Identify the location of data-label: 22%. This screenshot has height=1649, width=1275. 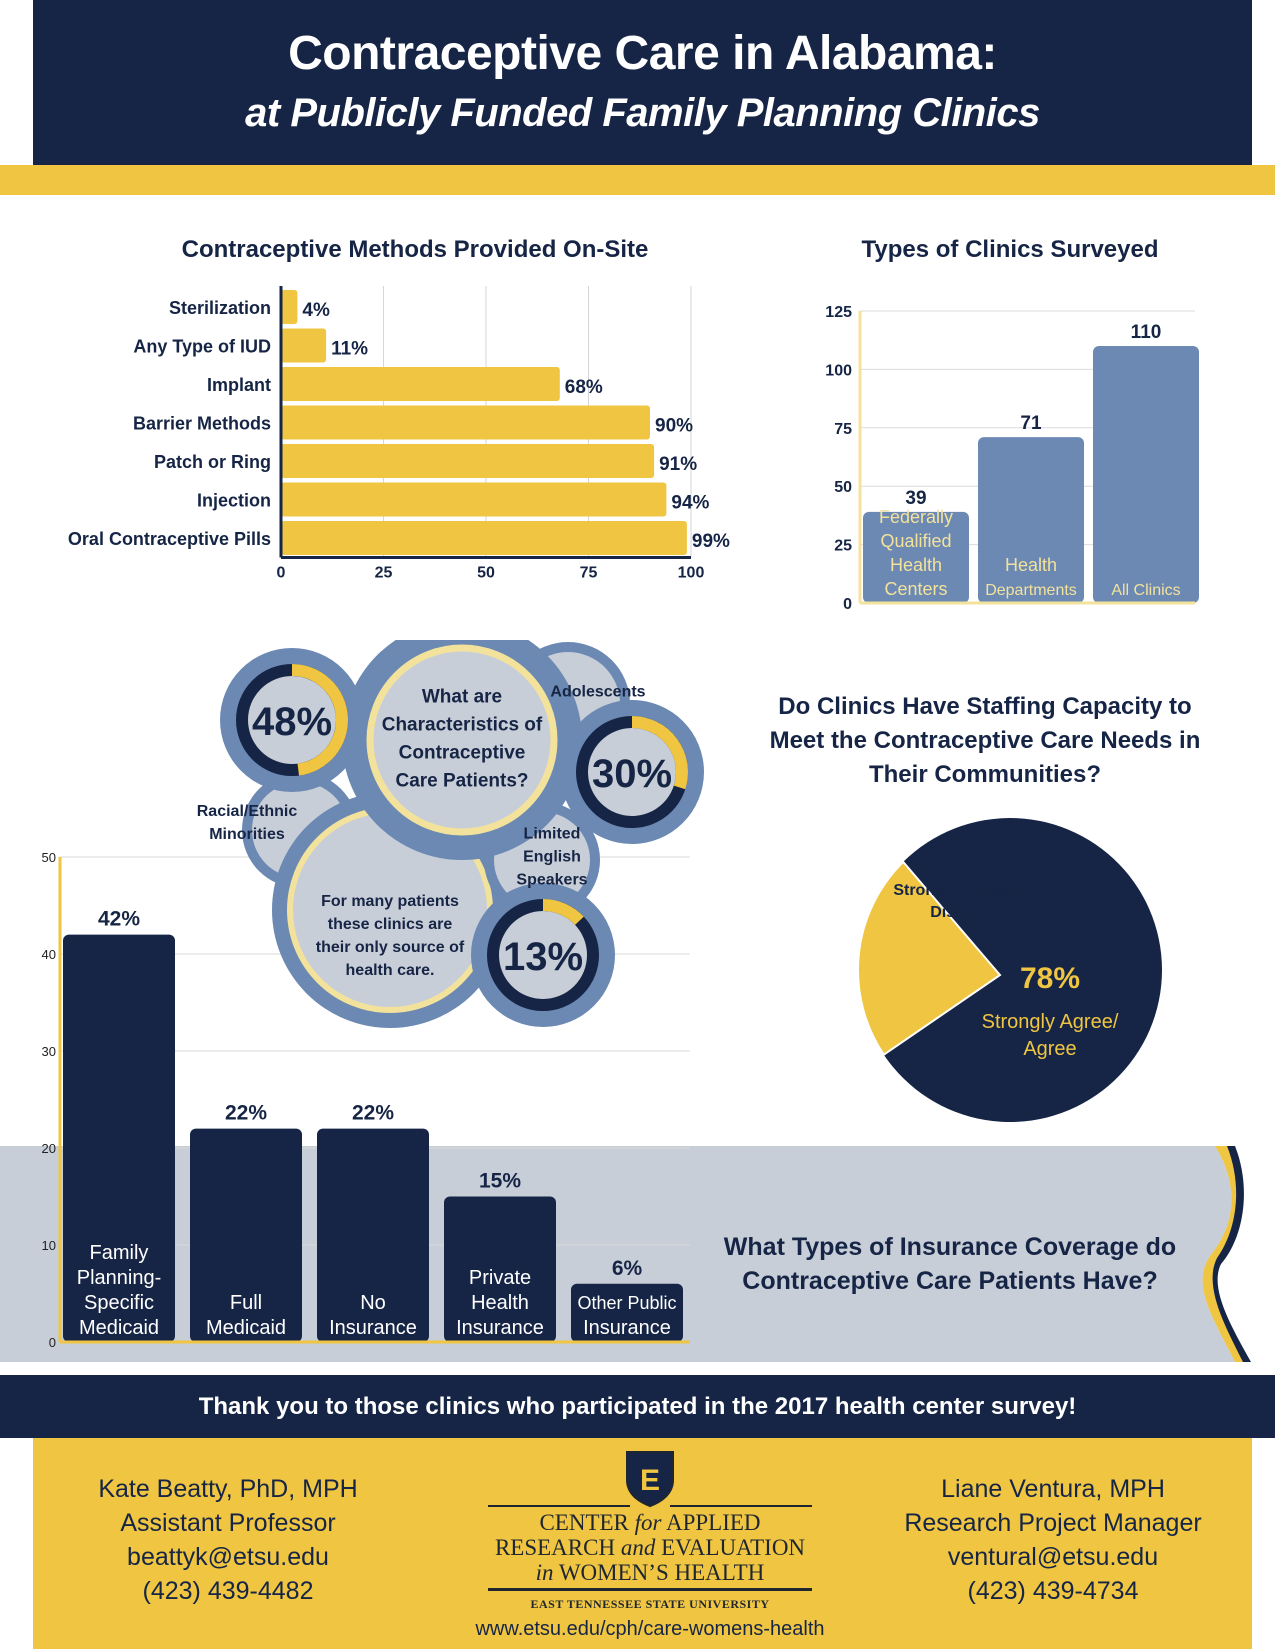
(373, 1113).